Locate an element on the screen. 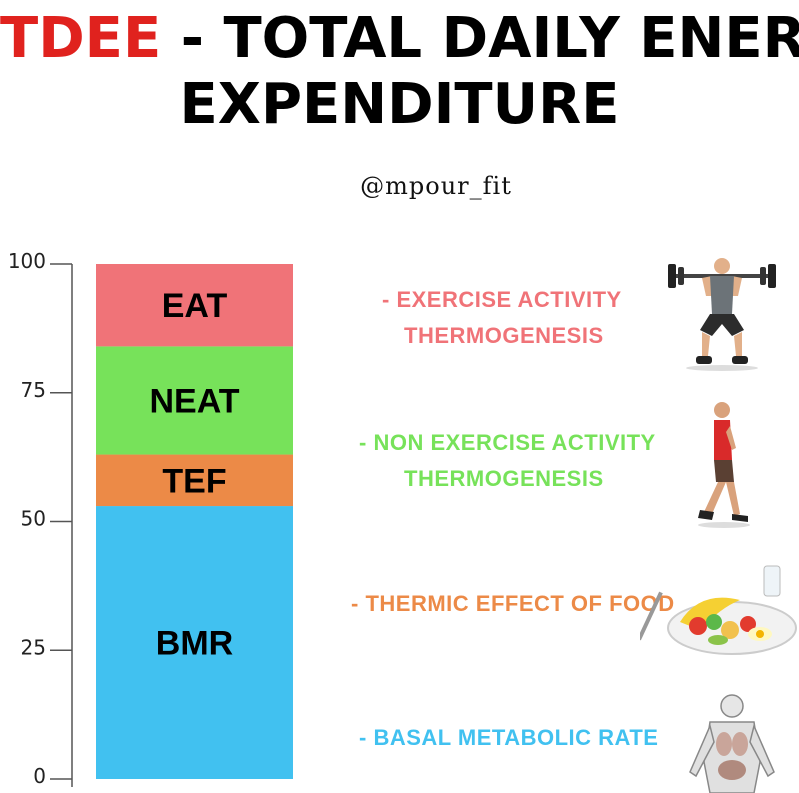 The width and height of the screenshot is (799, 793). bar-segment-eat is located at coordinates (194, 305).